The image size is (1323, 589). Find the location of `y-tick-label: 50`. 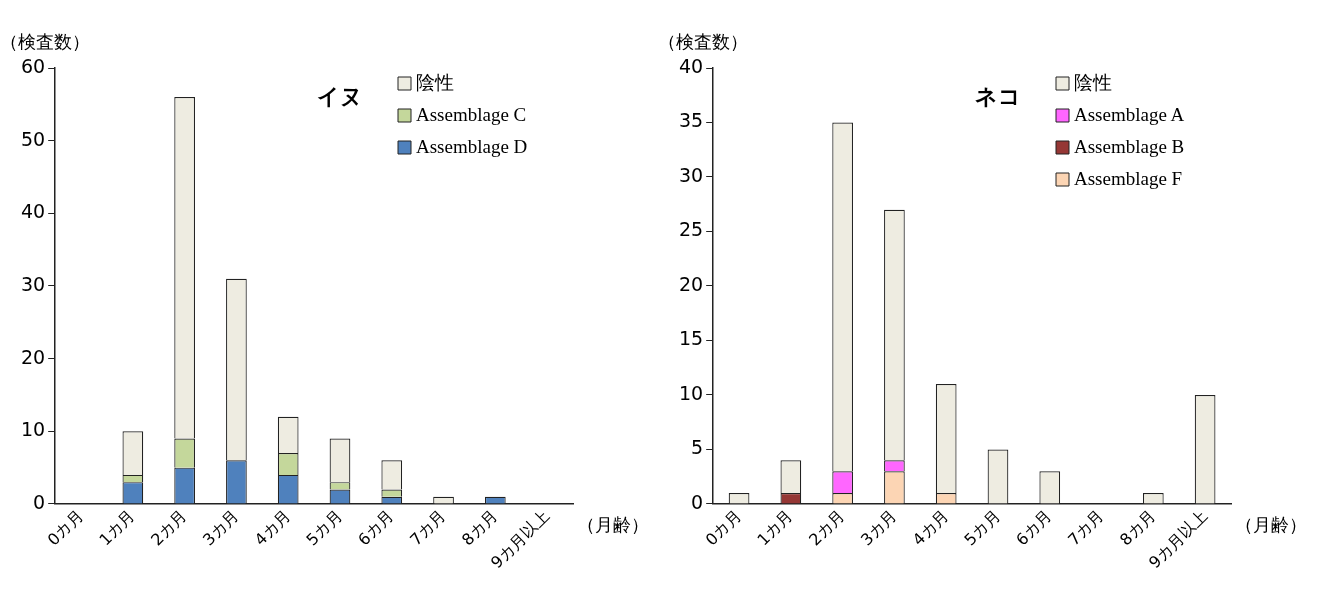

y-tick-label: 50 is located at coordinates (33, 138).